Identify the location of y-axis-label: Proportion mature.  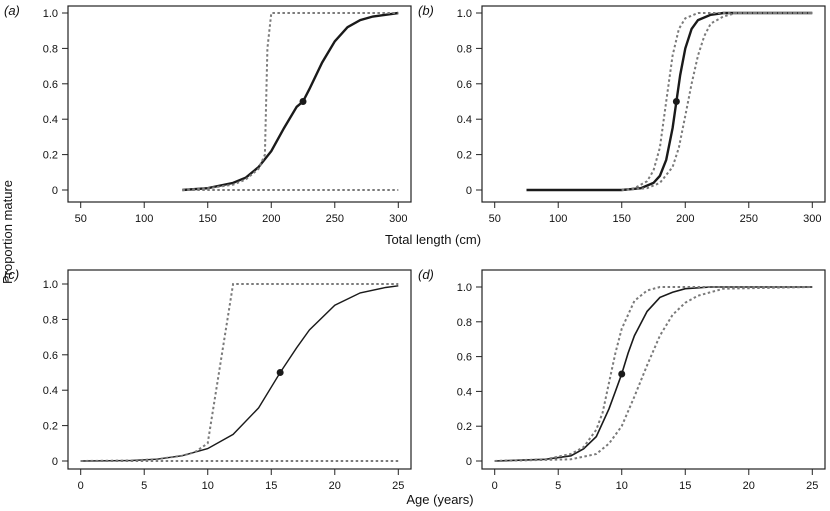
(7, 232).